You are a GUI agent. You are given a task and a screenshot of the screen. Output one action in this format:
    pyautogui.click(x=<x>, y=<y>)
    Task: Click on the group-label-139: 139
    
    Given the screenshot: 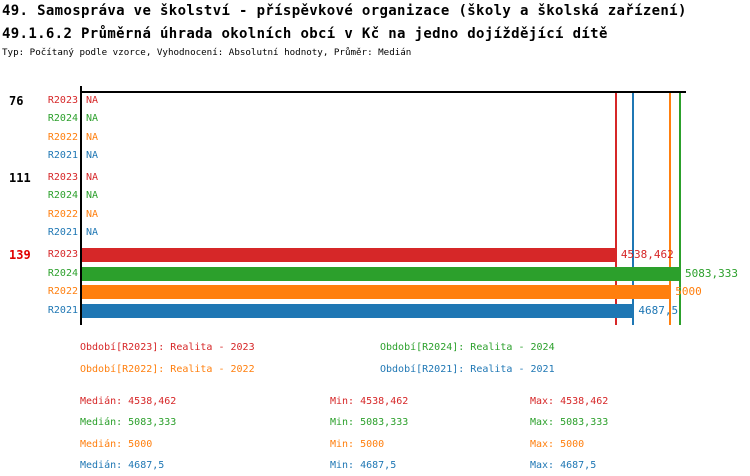 What is the action you would take?
    pyautogui.click(x=20, y=255)
    